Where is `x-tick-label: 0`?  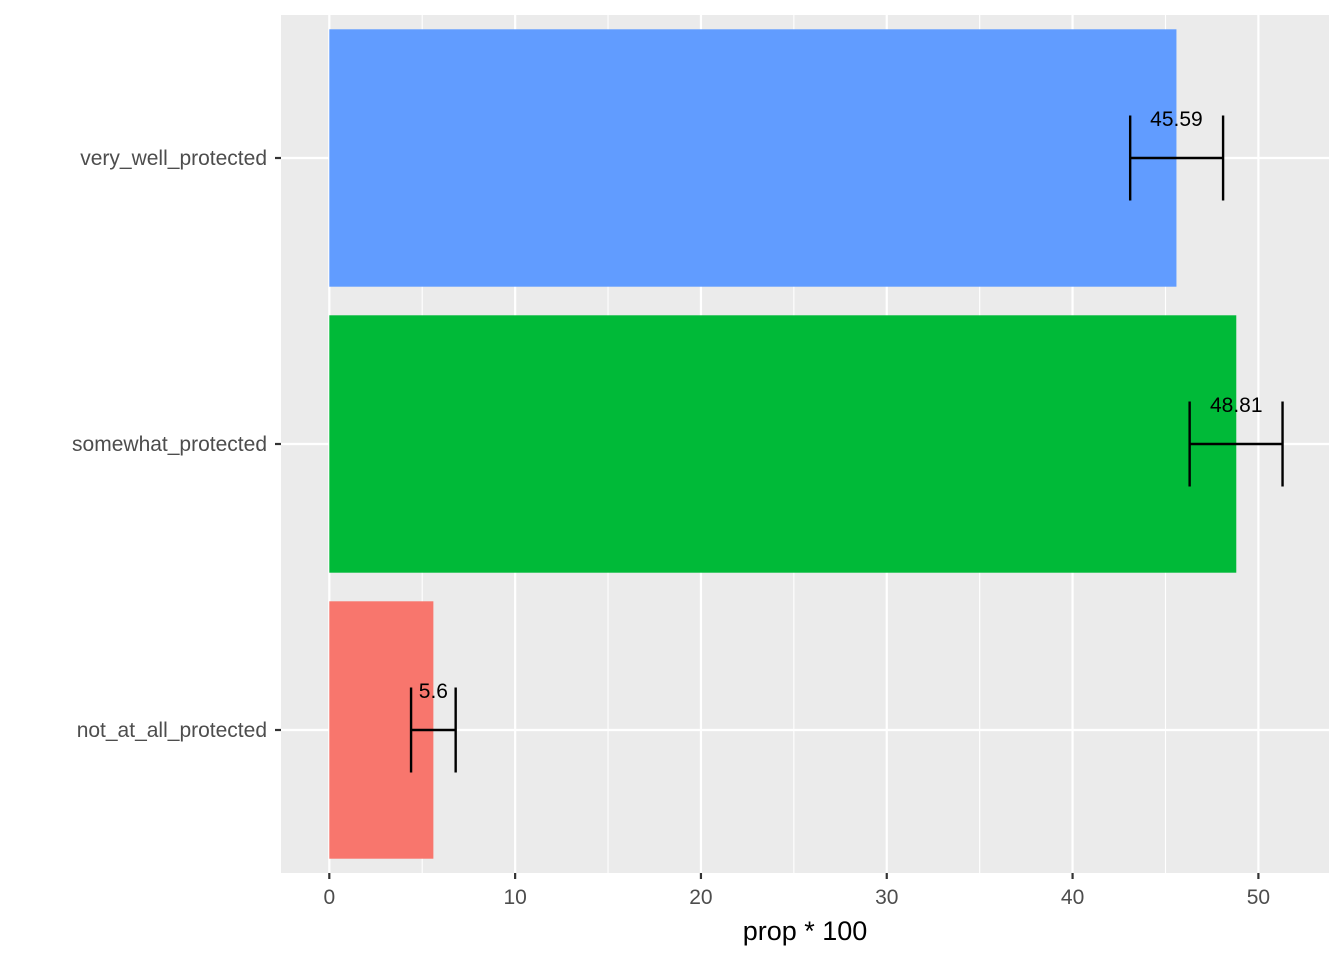
x-tick-label: 0 is located at coordinates (329, 897).